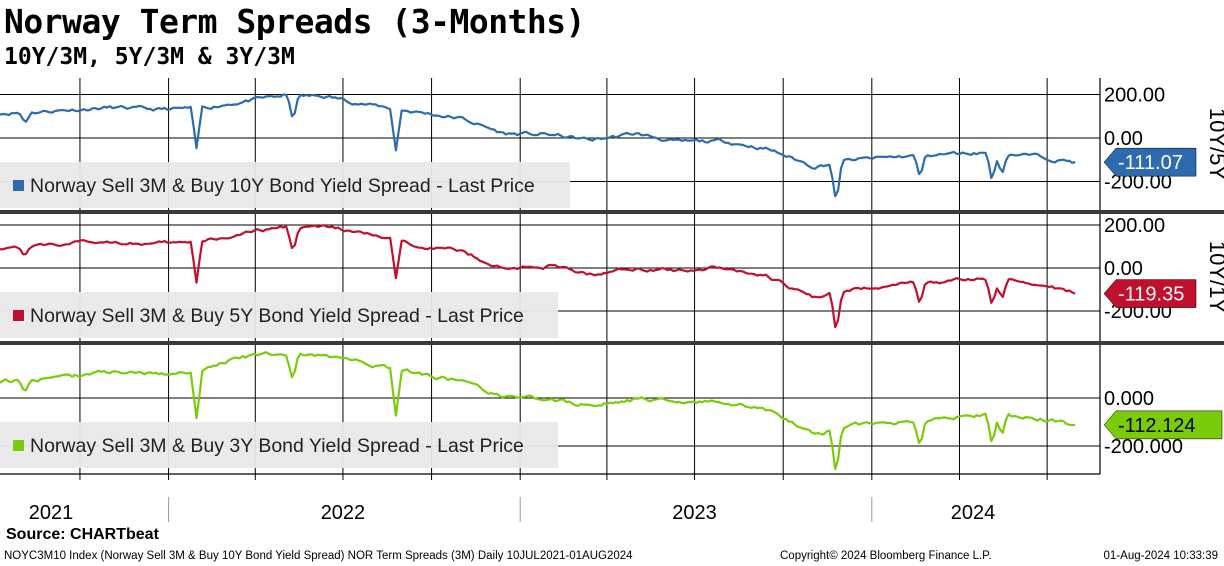  What do you see at coordinates (295, 21) in the screenshot?
I see `chart-title: Norway Term Spreads (3-Months)` at bounding box center [295, 21].